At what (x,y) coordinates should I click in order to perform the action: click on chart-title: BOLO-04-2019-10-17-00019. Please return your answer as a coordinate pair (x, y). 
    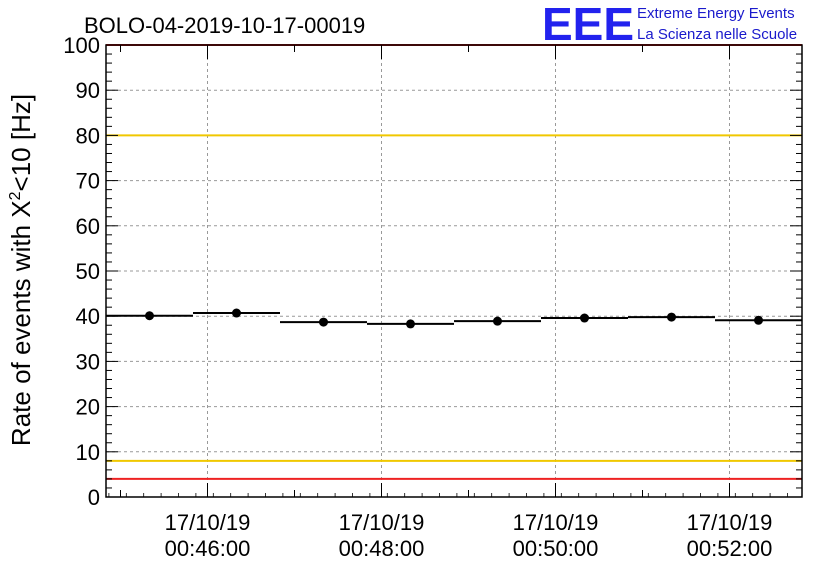
    Looking at the image, I should click on (224, 25).